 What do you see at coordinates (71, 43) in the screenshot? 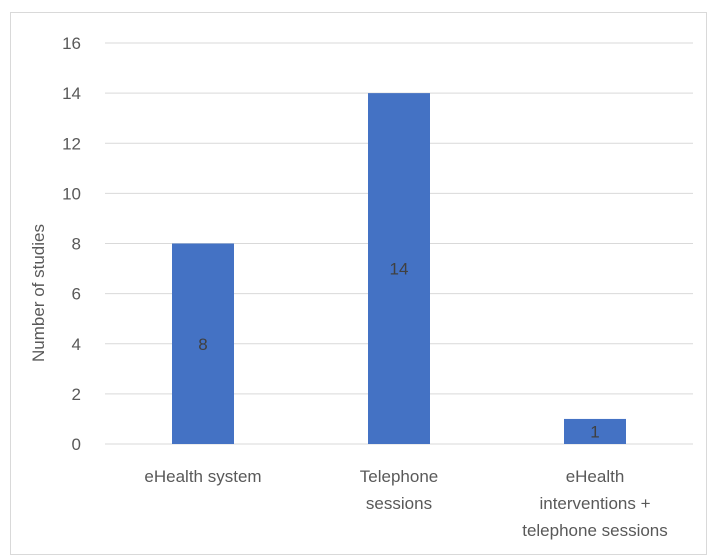
I see `y-tick-label: 16` at bounding box center [71, 43].